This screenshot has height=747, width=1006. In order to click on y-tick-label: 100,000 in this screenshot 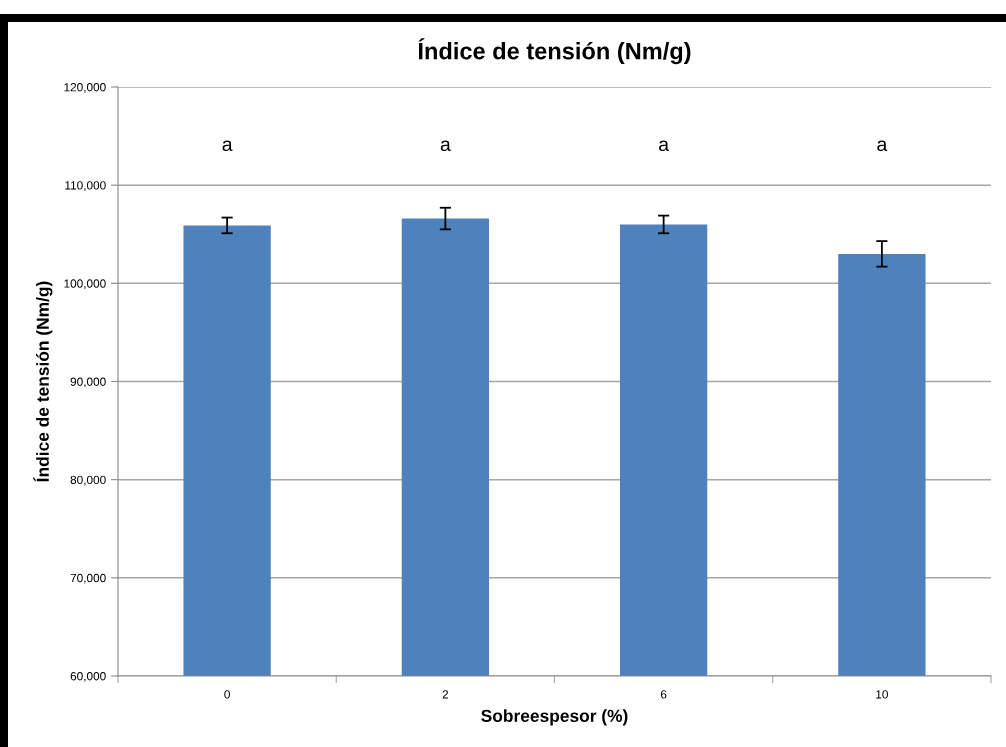, I will do `click(85, 284)`.